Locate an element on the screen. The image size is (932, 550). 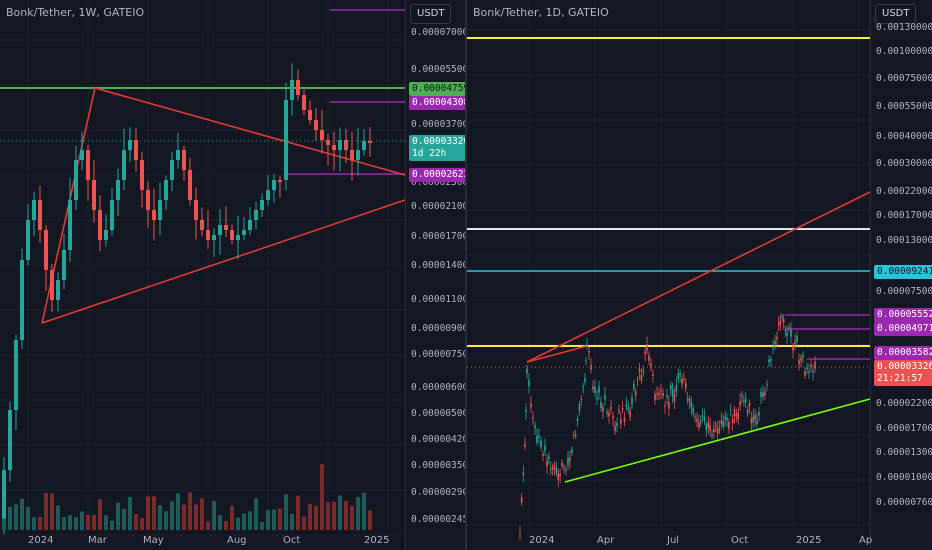
time-axis-label: Oct is located at coordinates (740, 540).